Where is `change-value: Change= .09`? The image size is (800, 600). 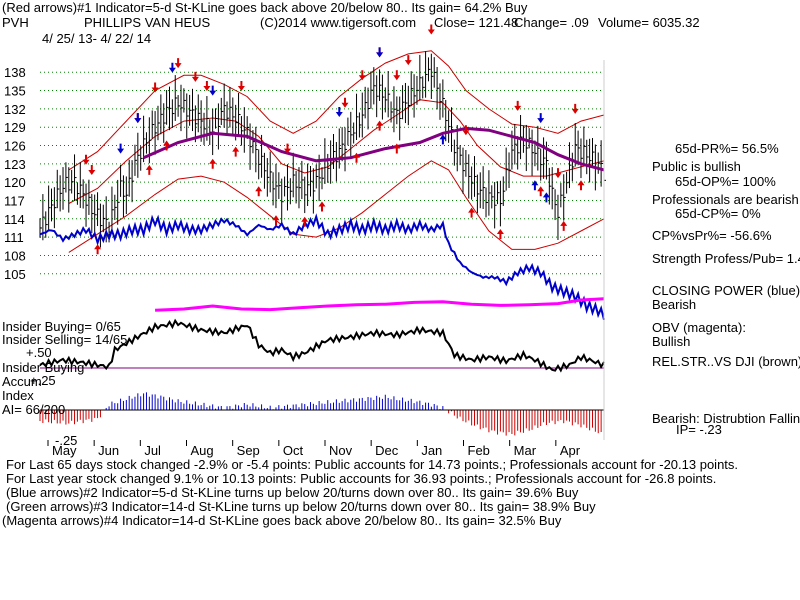 change-value: Change= .09 is located at coordinates (551, 22).